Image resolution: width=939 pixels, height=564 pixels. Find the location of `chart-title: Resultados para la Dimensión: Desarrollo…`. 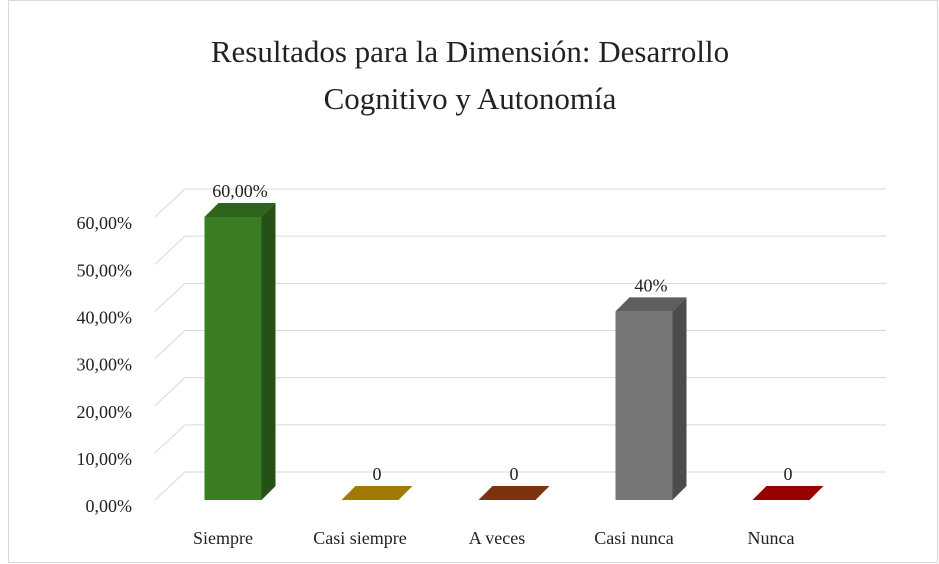

chart-title: Resultados para la Dimensión: Desarrollo… is located at coordinates (470, 75).